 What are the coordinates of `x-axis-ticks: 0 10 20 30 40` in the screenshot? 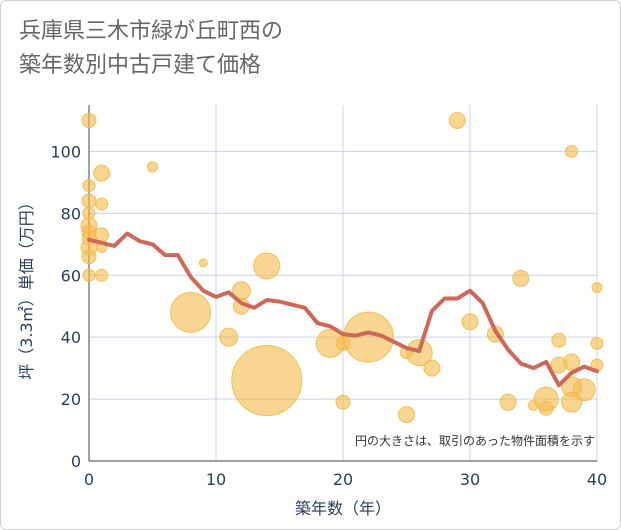 It's located at (345, 479).